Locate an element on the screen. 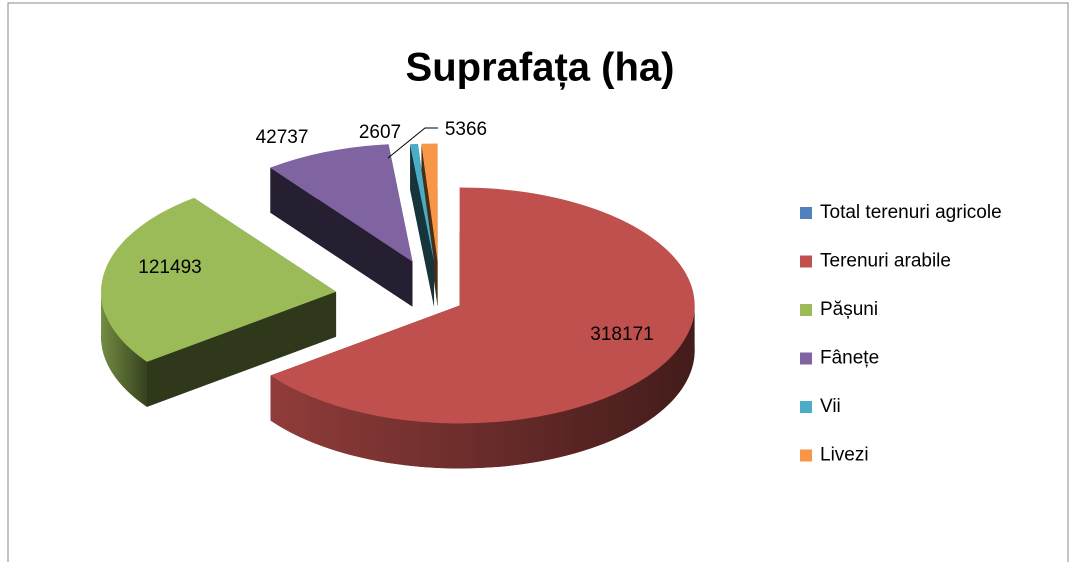 The height and width of the screenshot is (562, 1075). data-label: 2607 is located at coordinates (380, 132).